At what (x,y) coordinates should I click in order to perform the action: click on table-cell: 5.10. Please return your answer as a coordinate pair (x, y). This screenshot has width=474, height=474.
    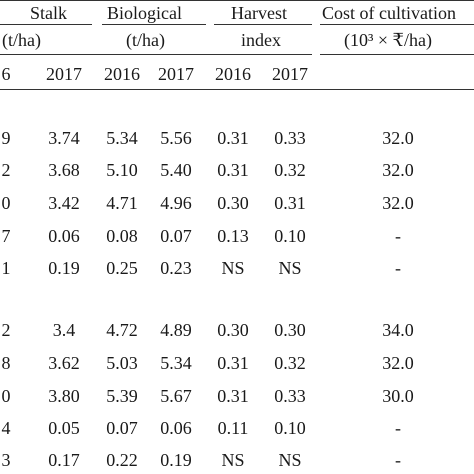
    Looking at the image, I should click on (122, 170).